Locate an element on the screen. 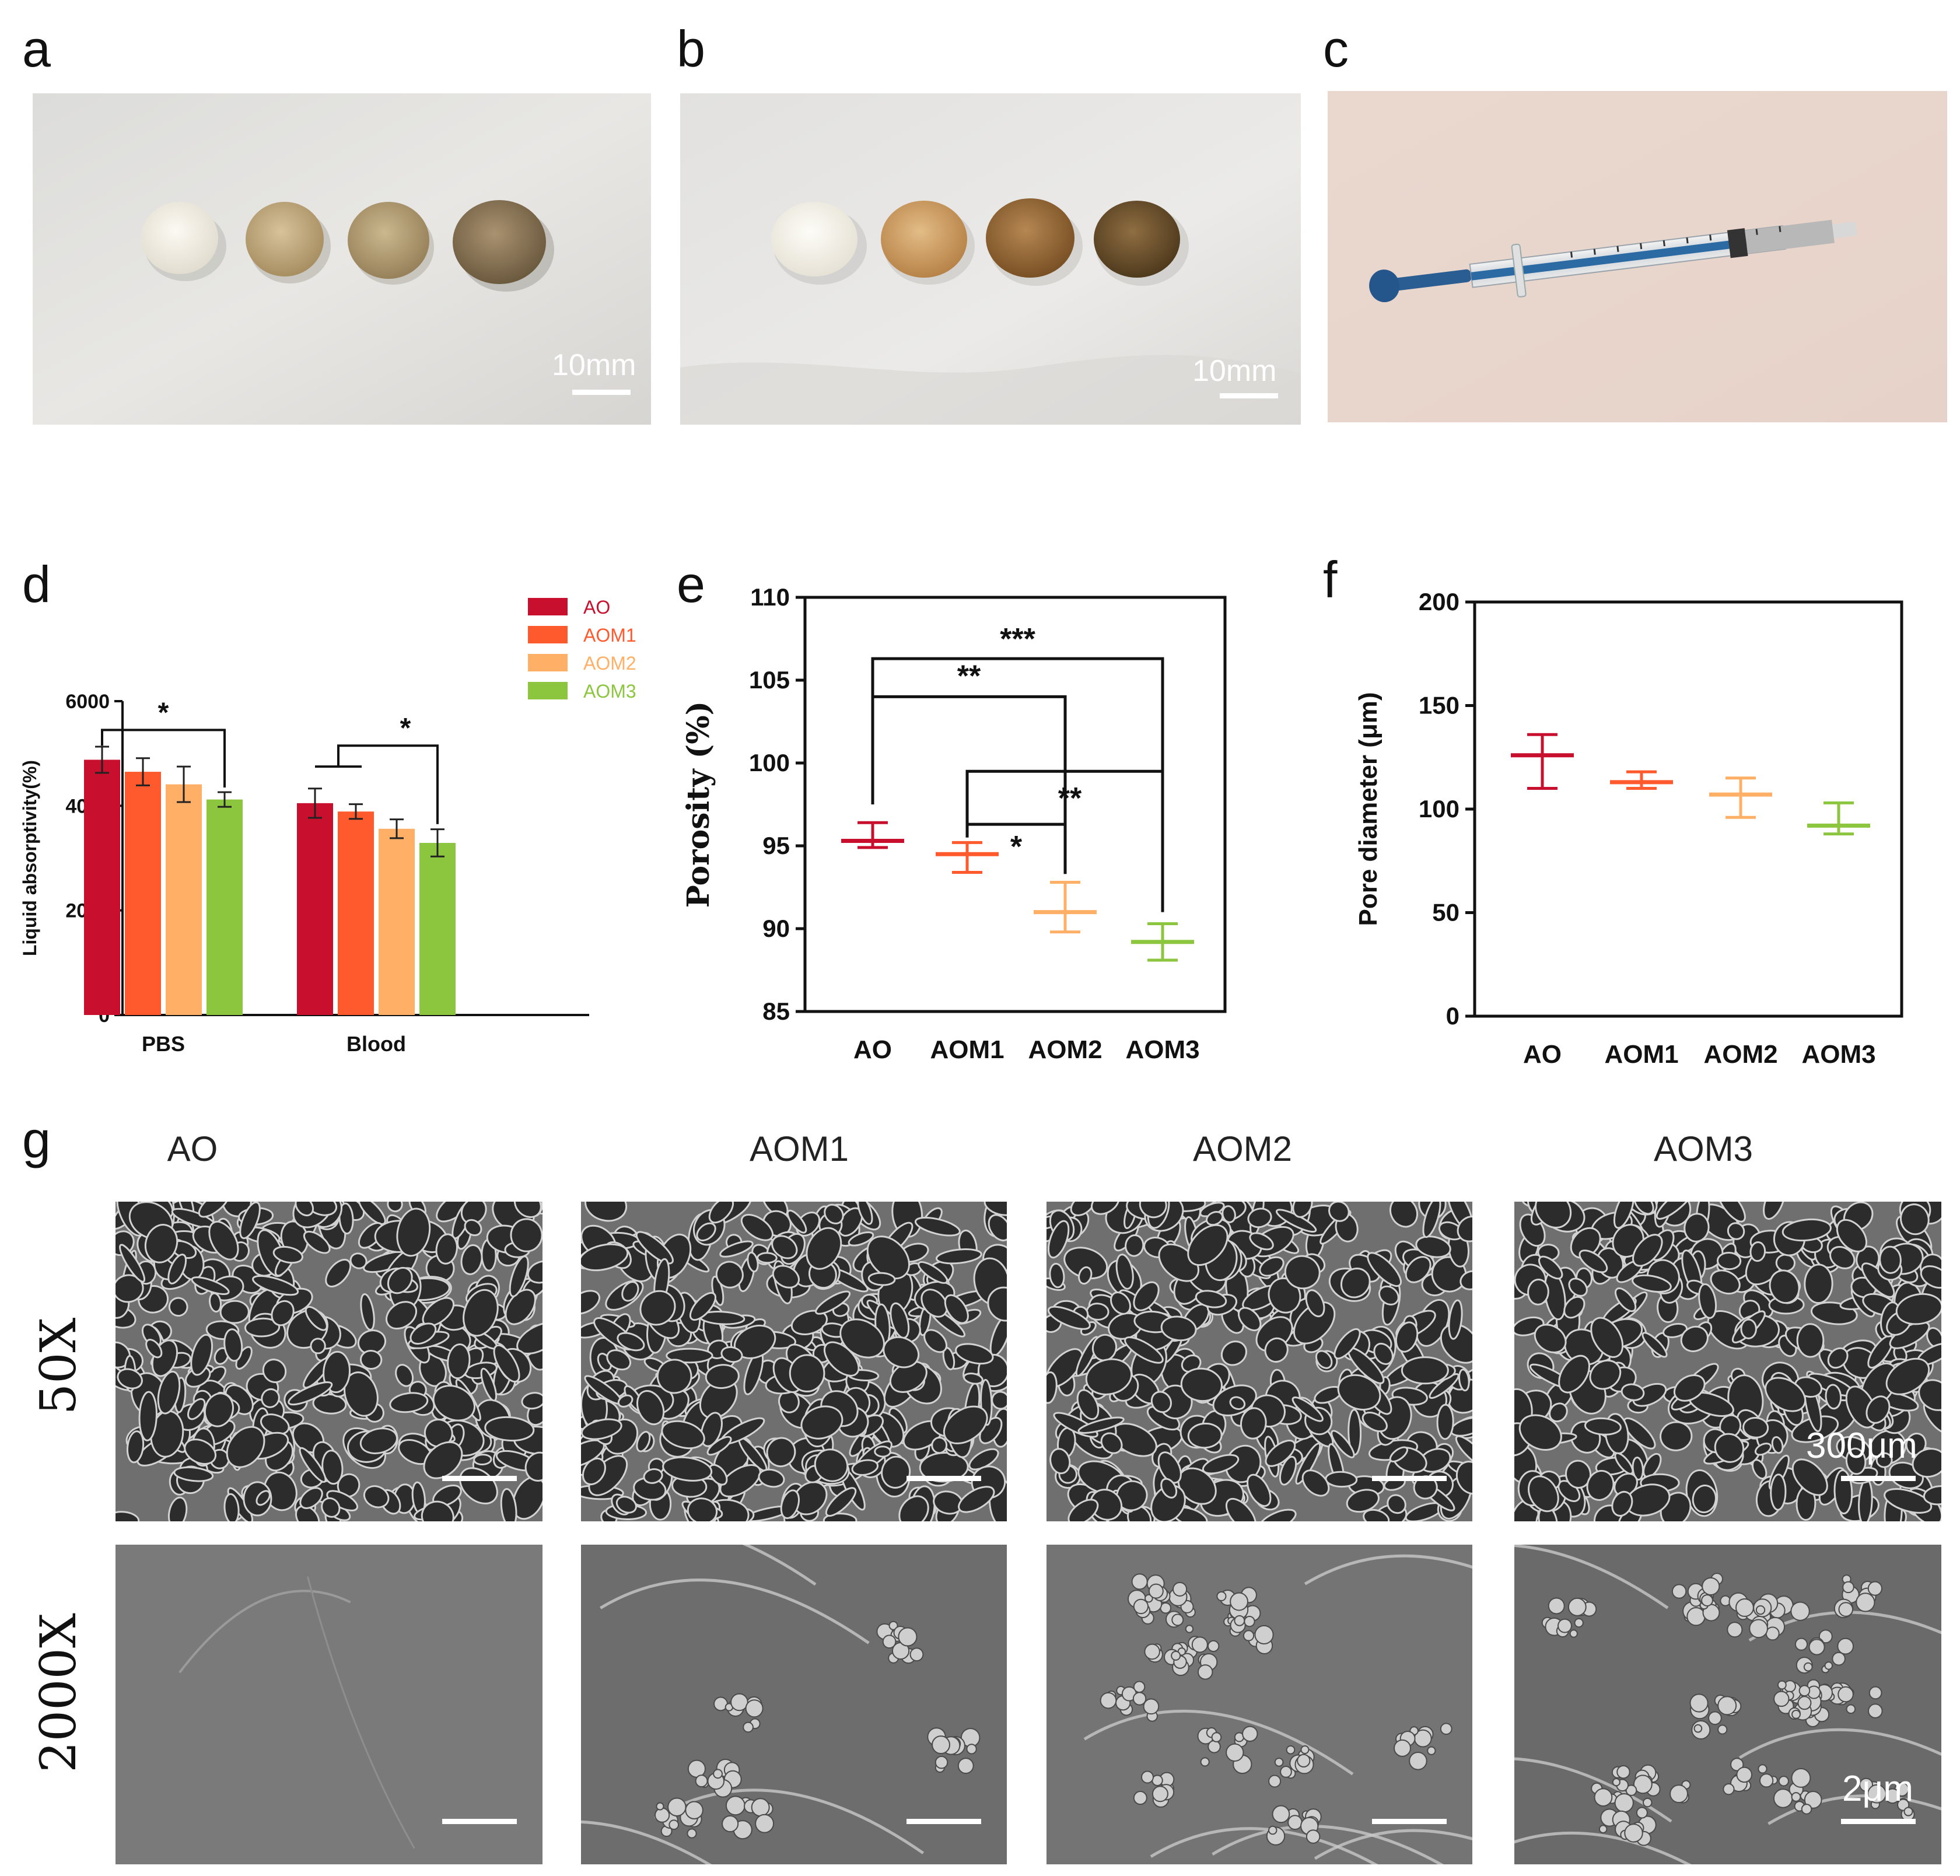 The height and width of the screenshot is (1876, 1960). sem-scale-bar-aom3-2000x is located at coordinates (1878, 1821).